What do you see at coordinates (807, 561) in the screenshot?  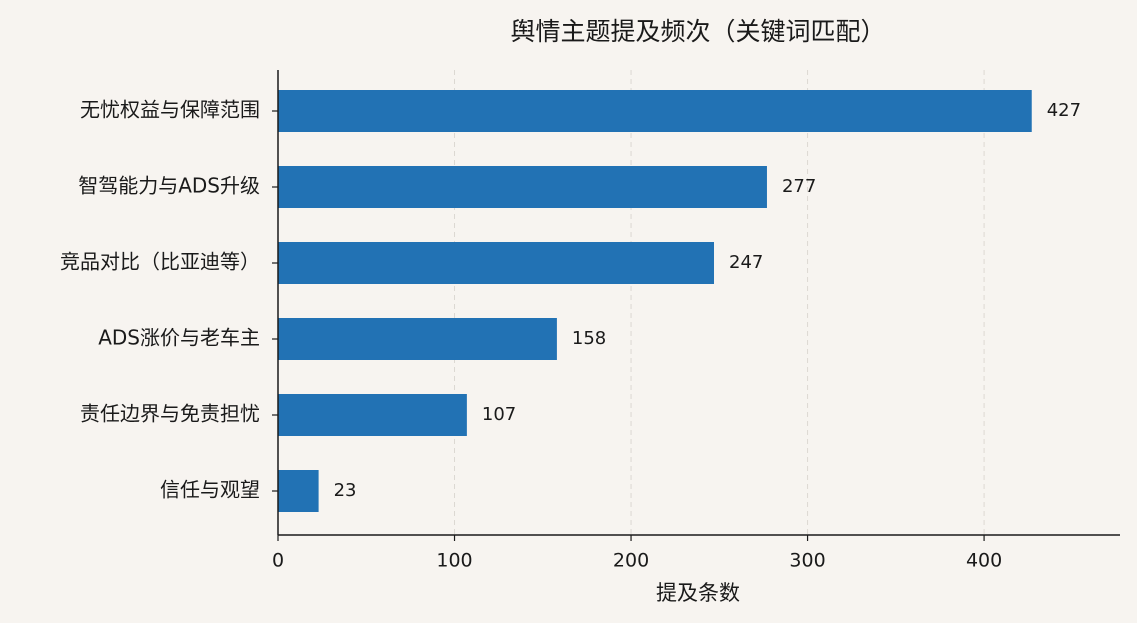 I see `x-tick-label: 300` at bounding box center [807, 561].